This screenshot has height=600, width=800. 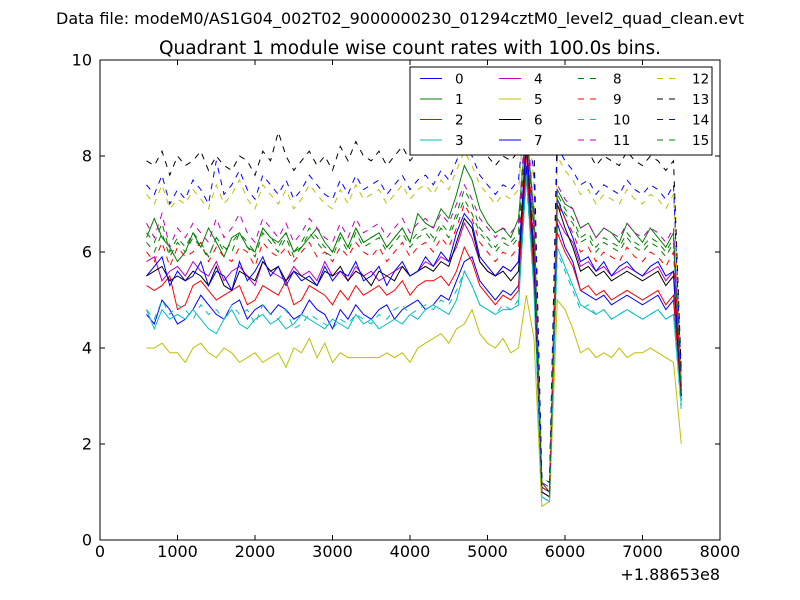 What do you see at coordinates (87, 252) in the screenshot?
I see `y-tick-label: 6` at bounding box center [87, 252].